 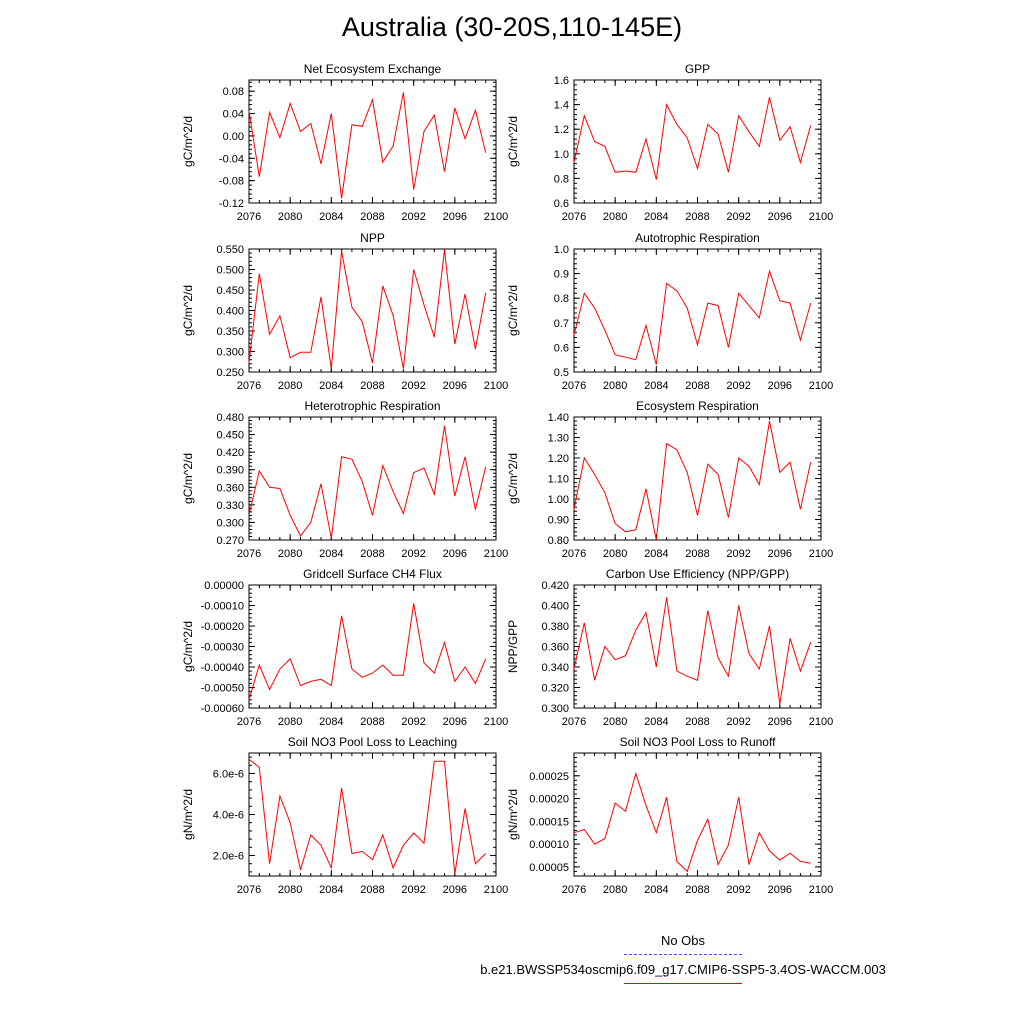 I want to click on y-tick-label: -0.00030, so click(x=222, y=648).